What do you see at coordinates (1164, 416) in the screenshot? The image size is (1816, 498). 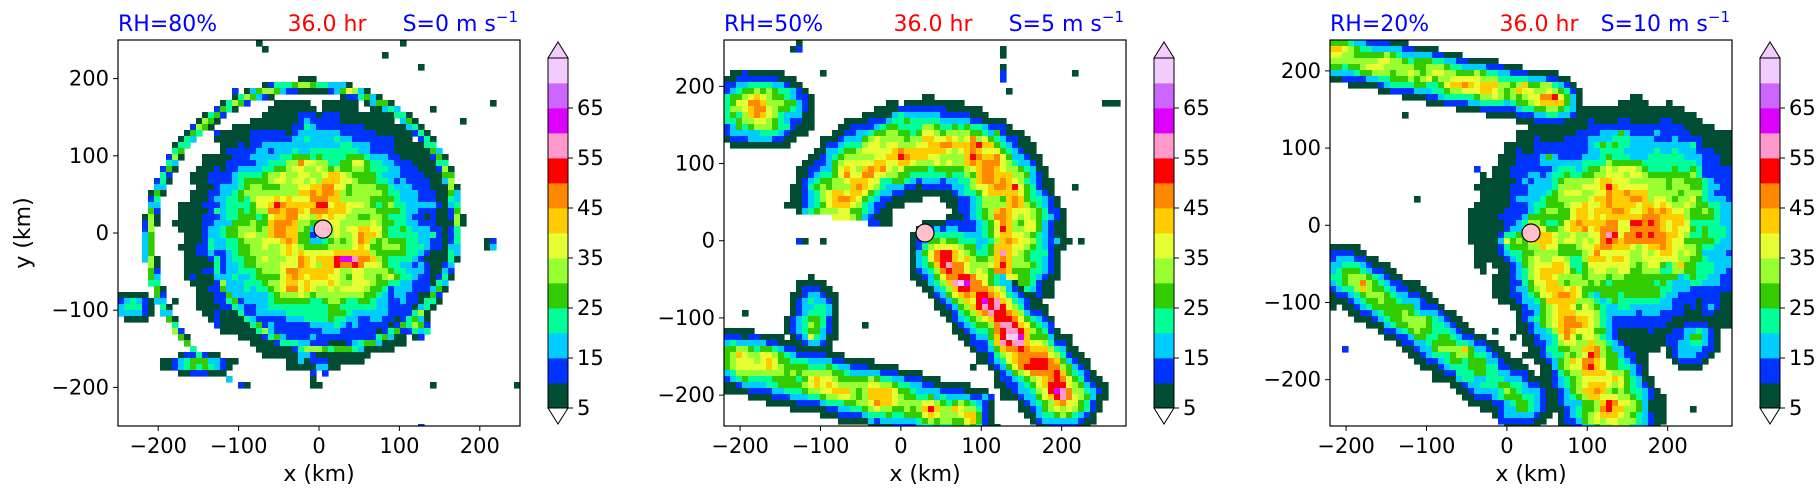 I see `colorbar-extend-low` at bounding box center [1164, 416].